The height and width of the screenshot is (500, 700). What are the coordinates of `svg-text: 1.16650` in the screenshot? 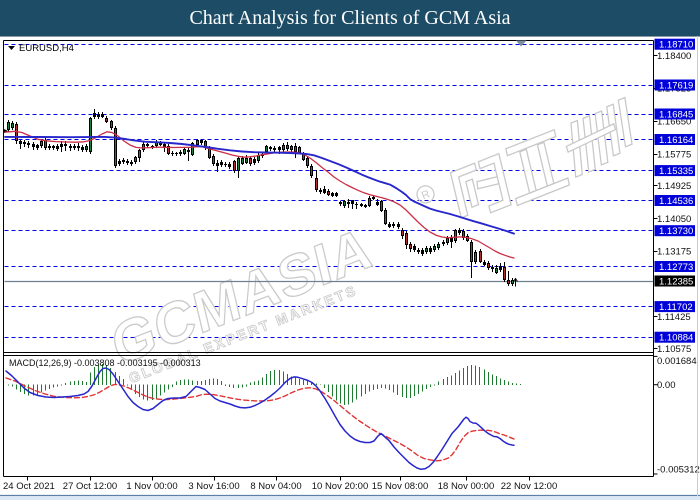 It's located at (674, 122).